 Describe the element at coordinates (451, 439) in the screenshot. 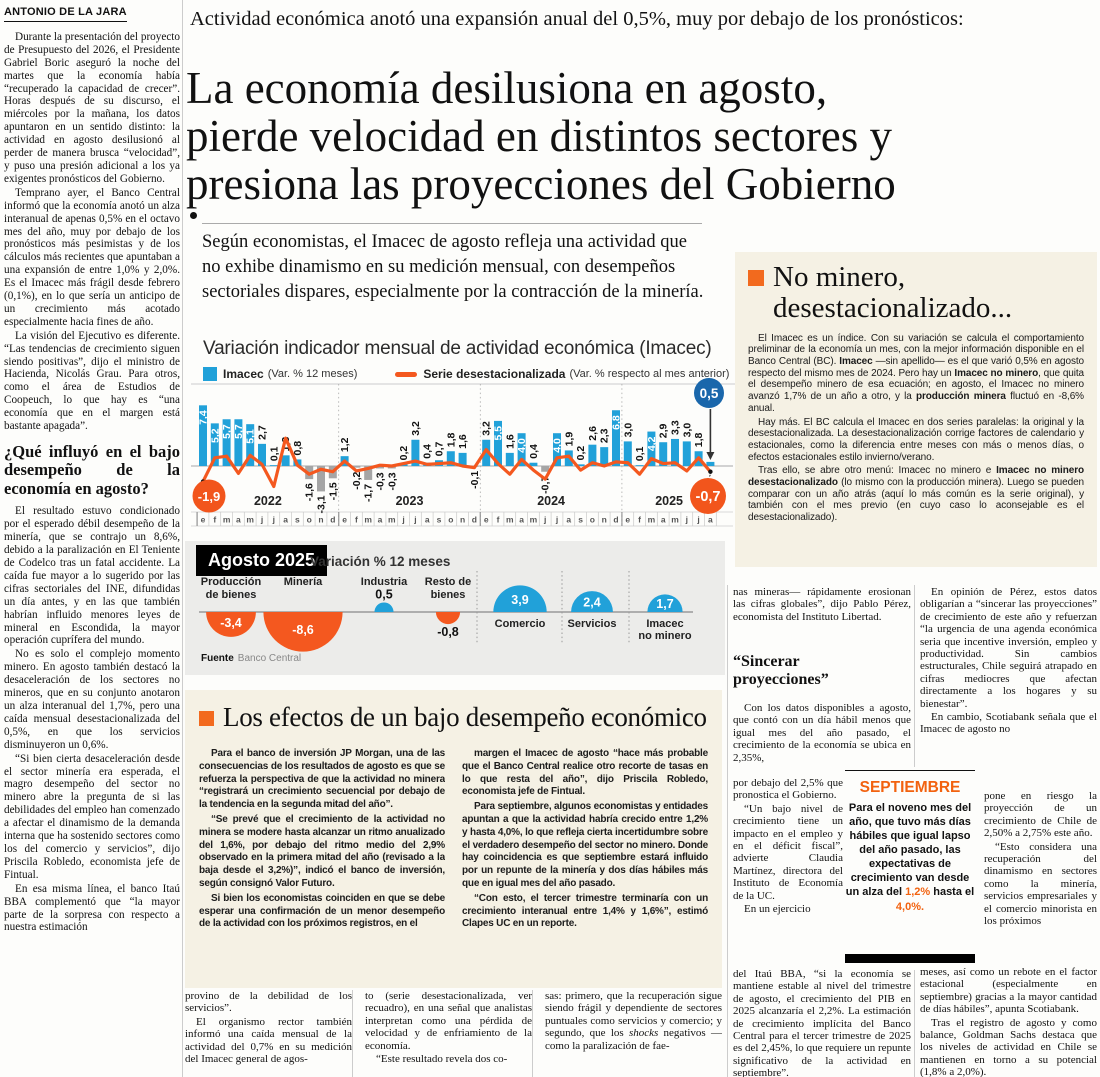

I see `bar-value-label: 1,8` at that location.